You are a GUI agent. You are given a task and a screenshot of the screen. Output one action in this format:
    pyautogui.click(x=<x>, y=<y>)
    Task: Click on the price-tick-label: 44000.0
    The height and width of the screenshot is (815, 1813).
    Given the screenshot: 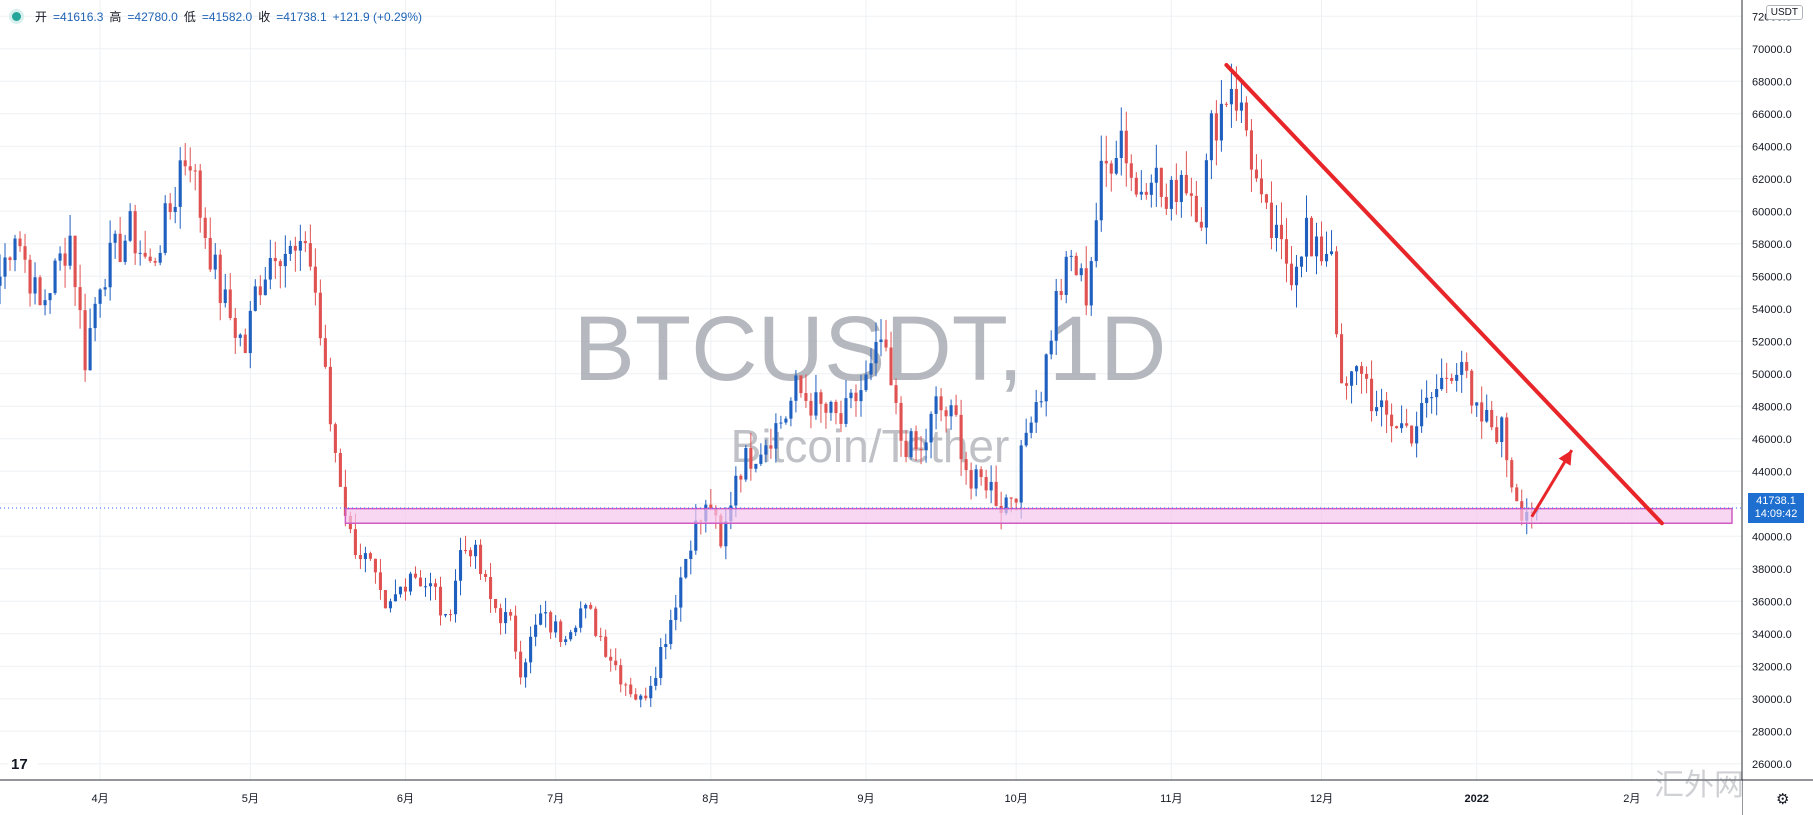 What is the action you would take?
    pyautogui.click(x=1772, y=472)
    